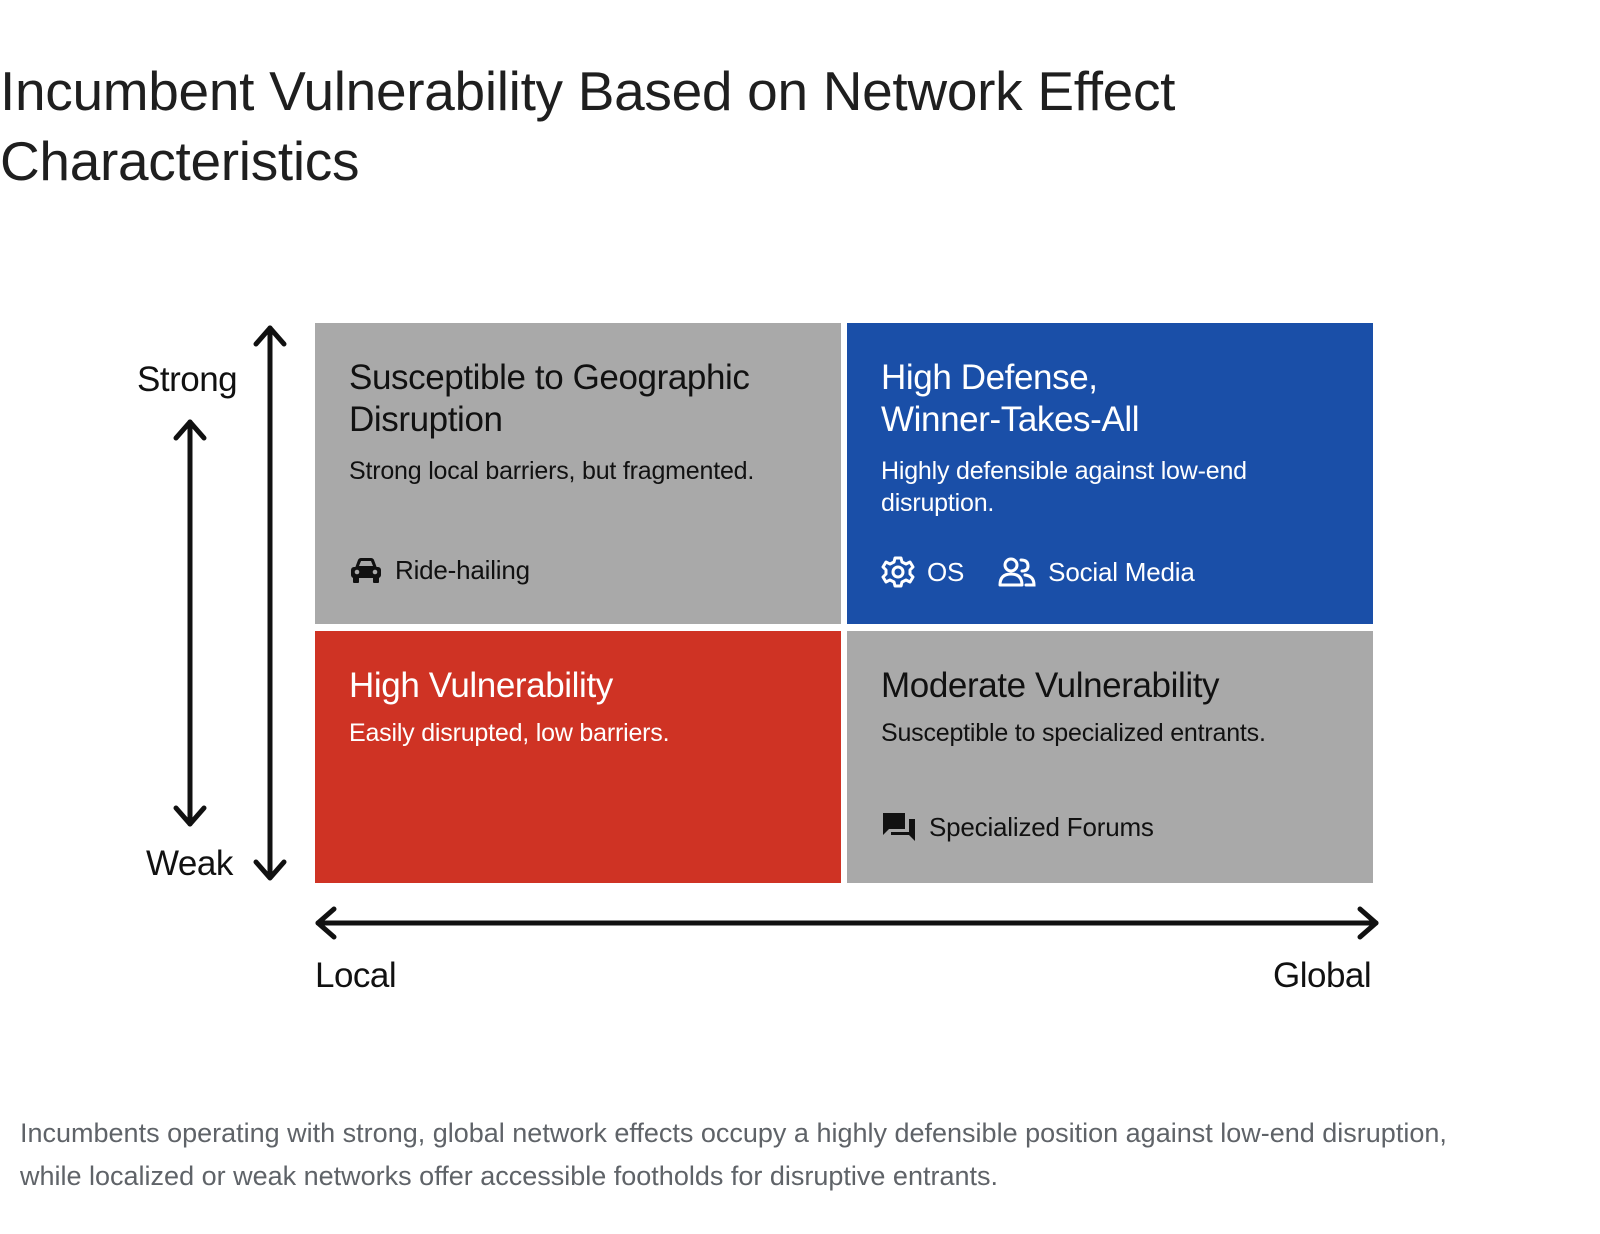 The image size is (1600, 1234). I want to click on x-axis-left-label: Local, so click(356, 975).